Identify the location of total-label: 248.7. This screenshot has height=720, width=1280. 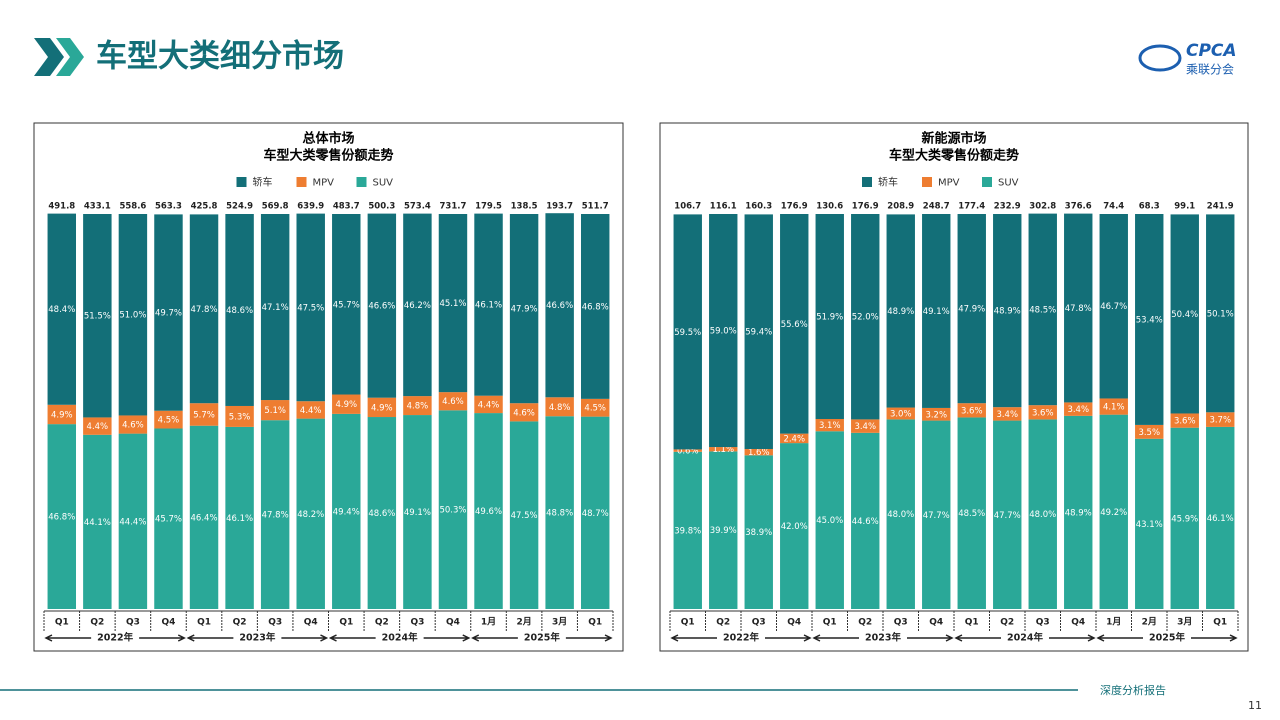
(936, 207).